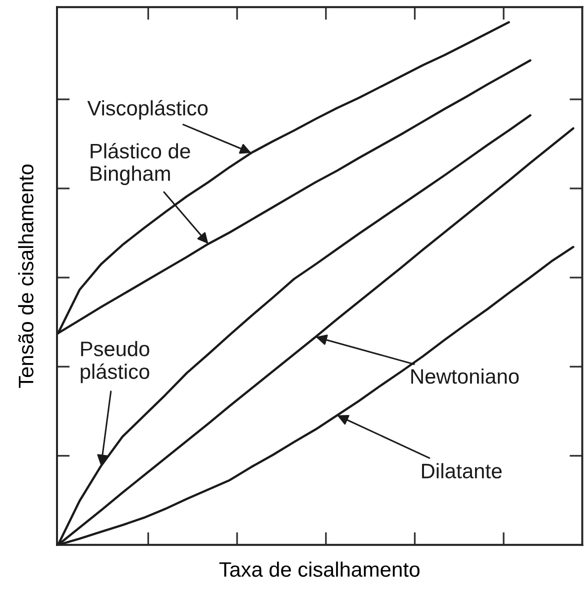 Image resolution: width=584 pixels, height=591 pixels. I want to click on annotation: Newtoniano, so click(465, 376).